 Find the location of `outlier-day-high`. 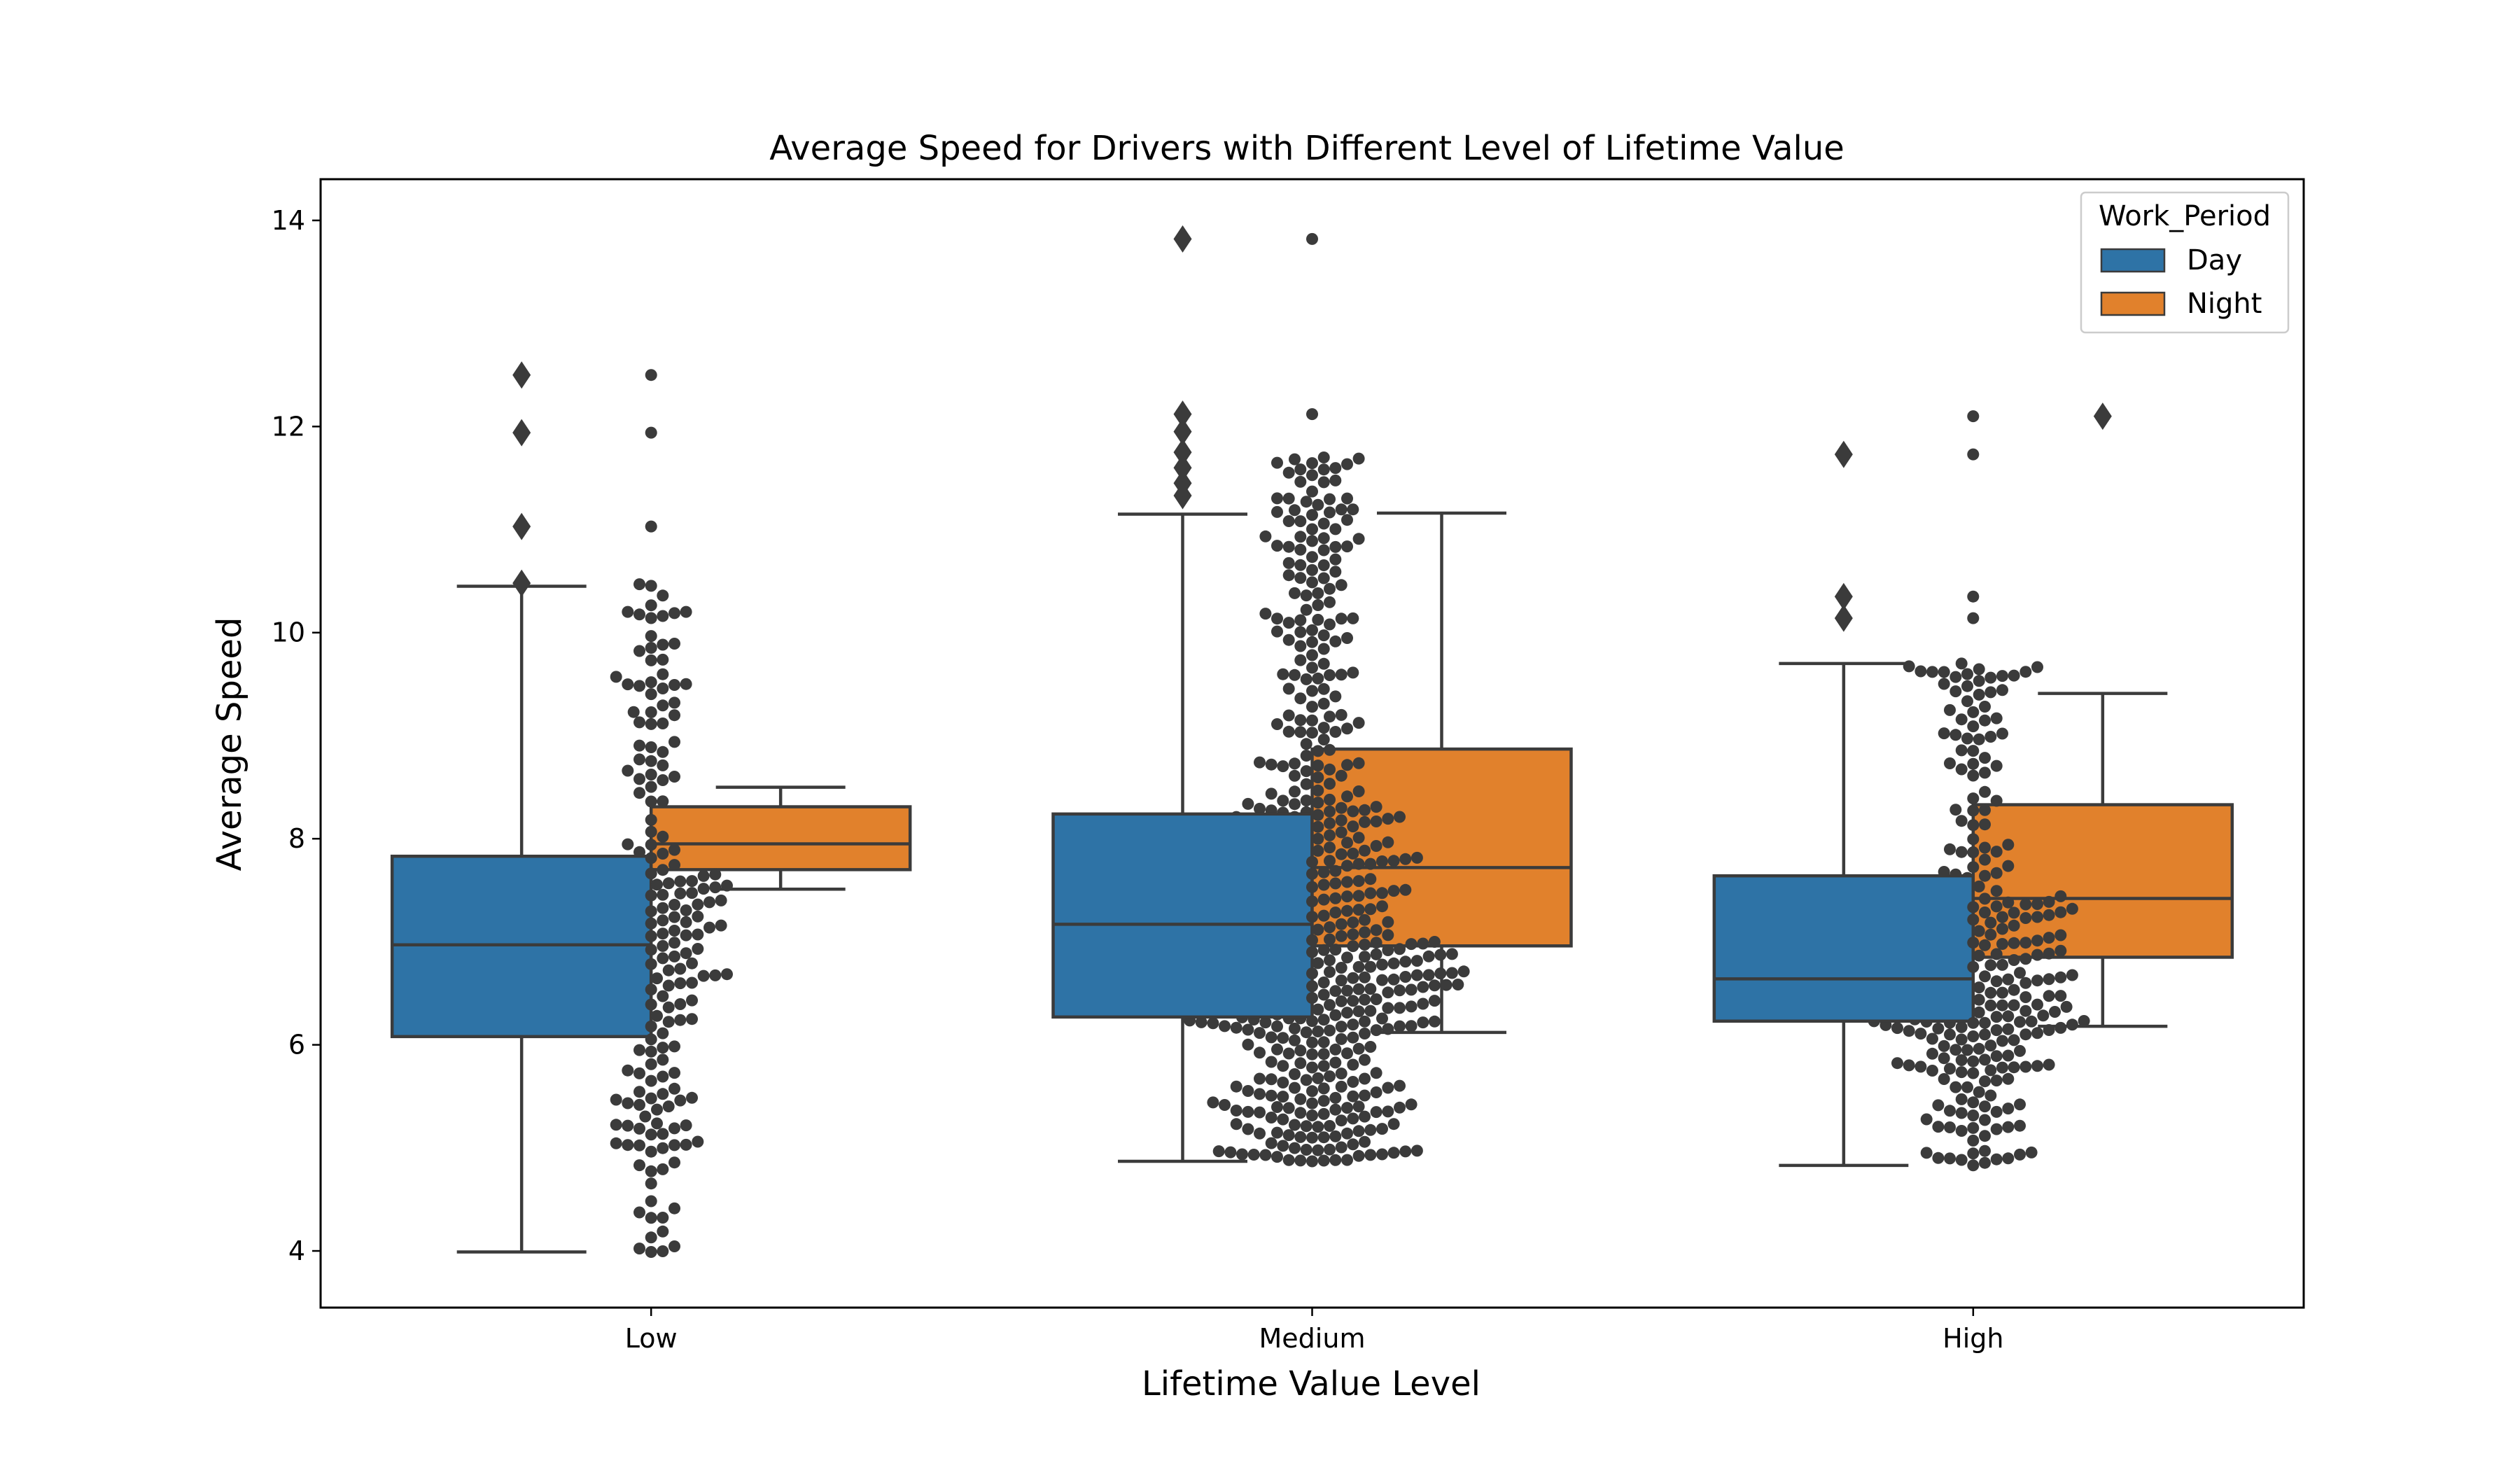

outlier-day-high is located at coordinates (1843, 596).